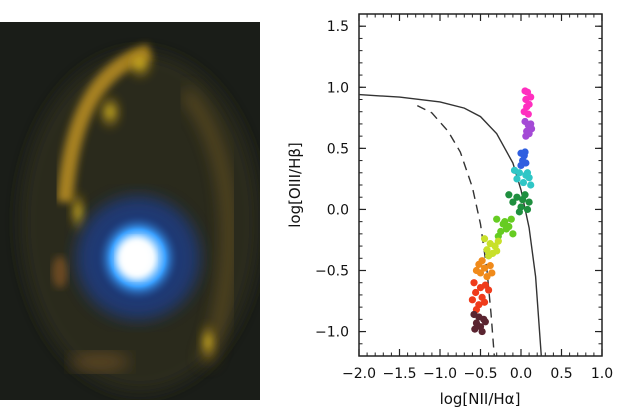 The image size is (623, 420). Describe the element at coordinates (332, 272) in the screenshot. I see `y-tick-label: −0.5` at that location.